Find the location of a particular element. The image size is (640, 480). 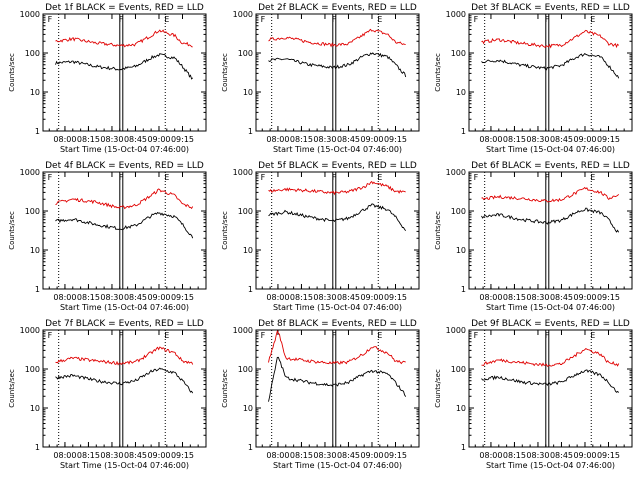

panel-title: Det 4f BLACK = Events, RED = LLD is located at coordinates (124, 166).